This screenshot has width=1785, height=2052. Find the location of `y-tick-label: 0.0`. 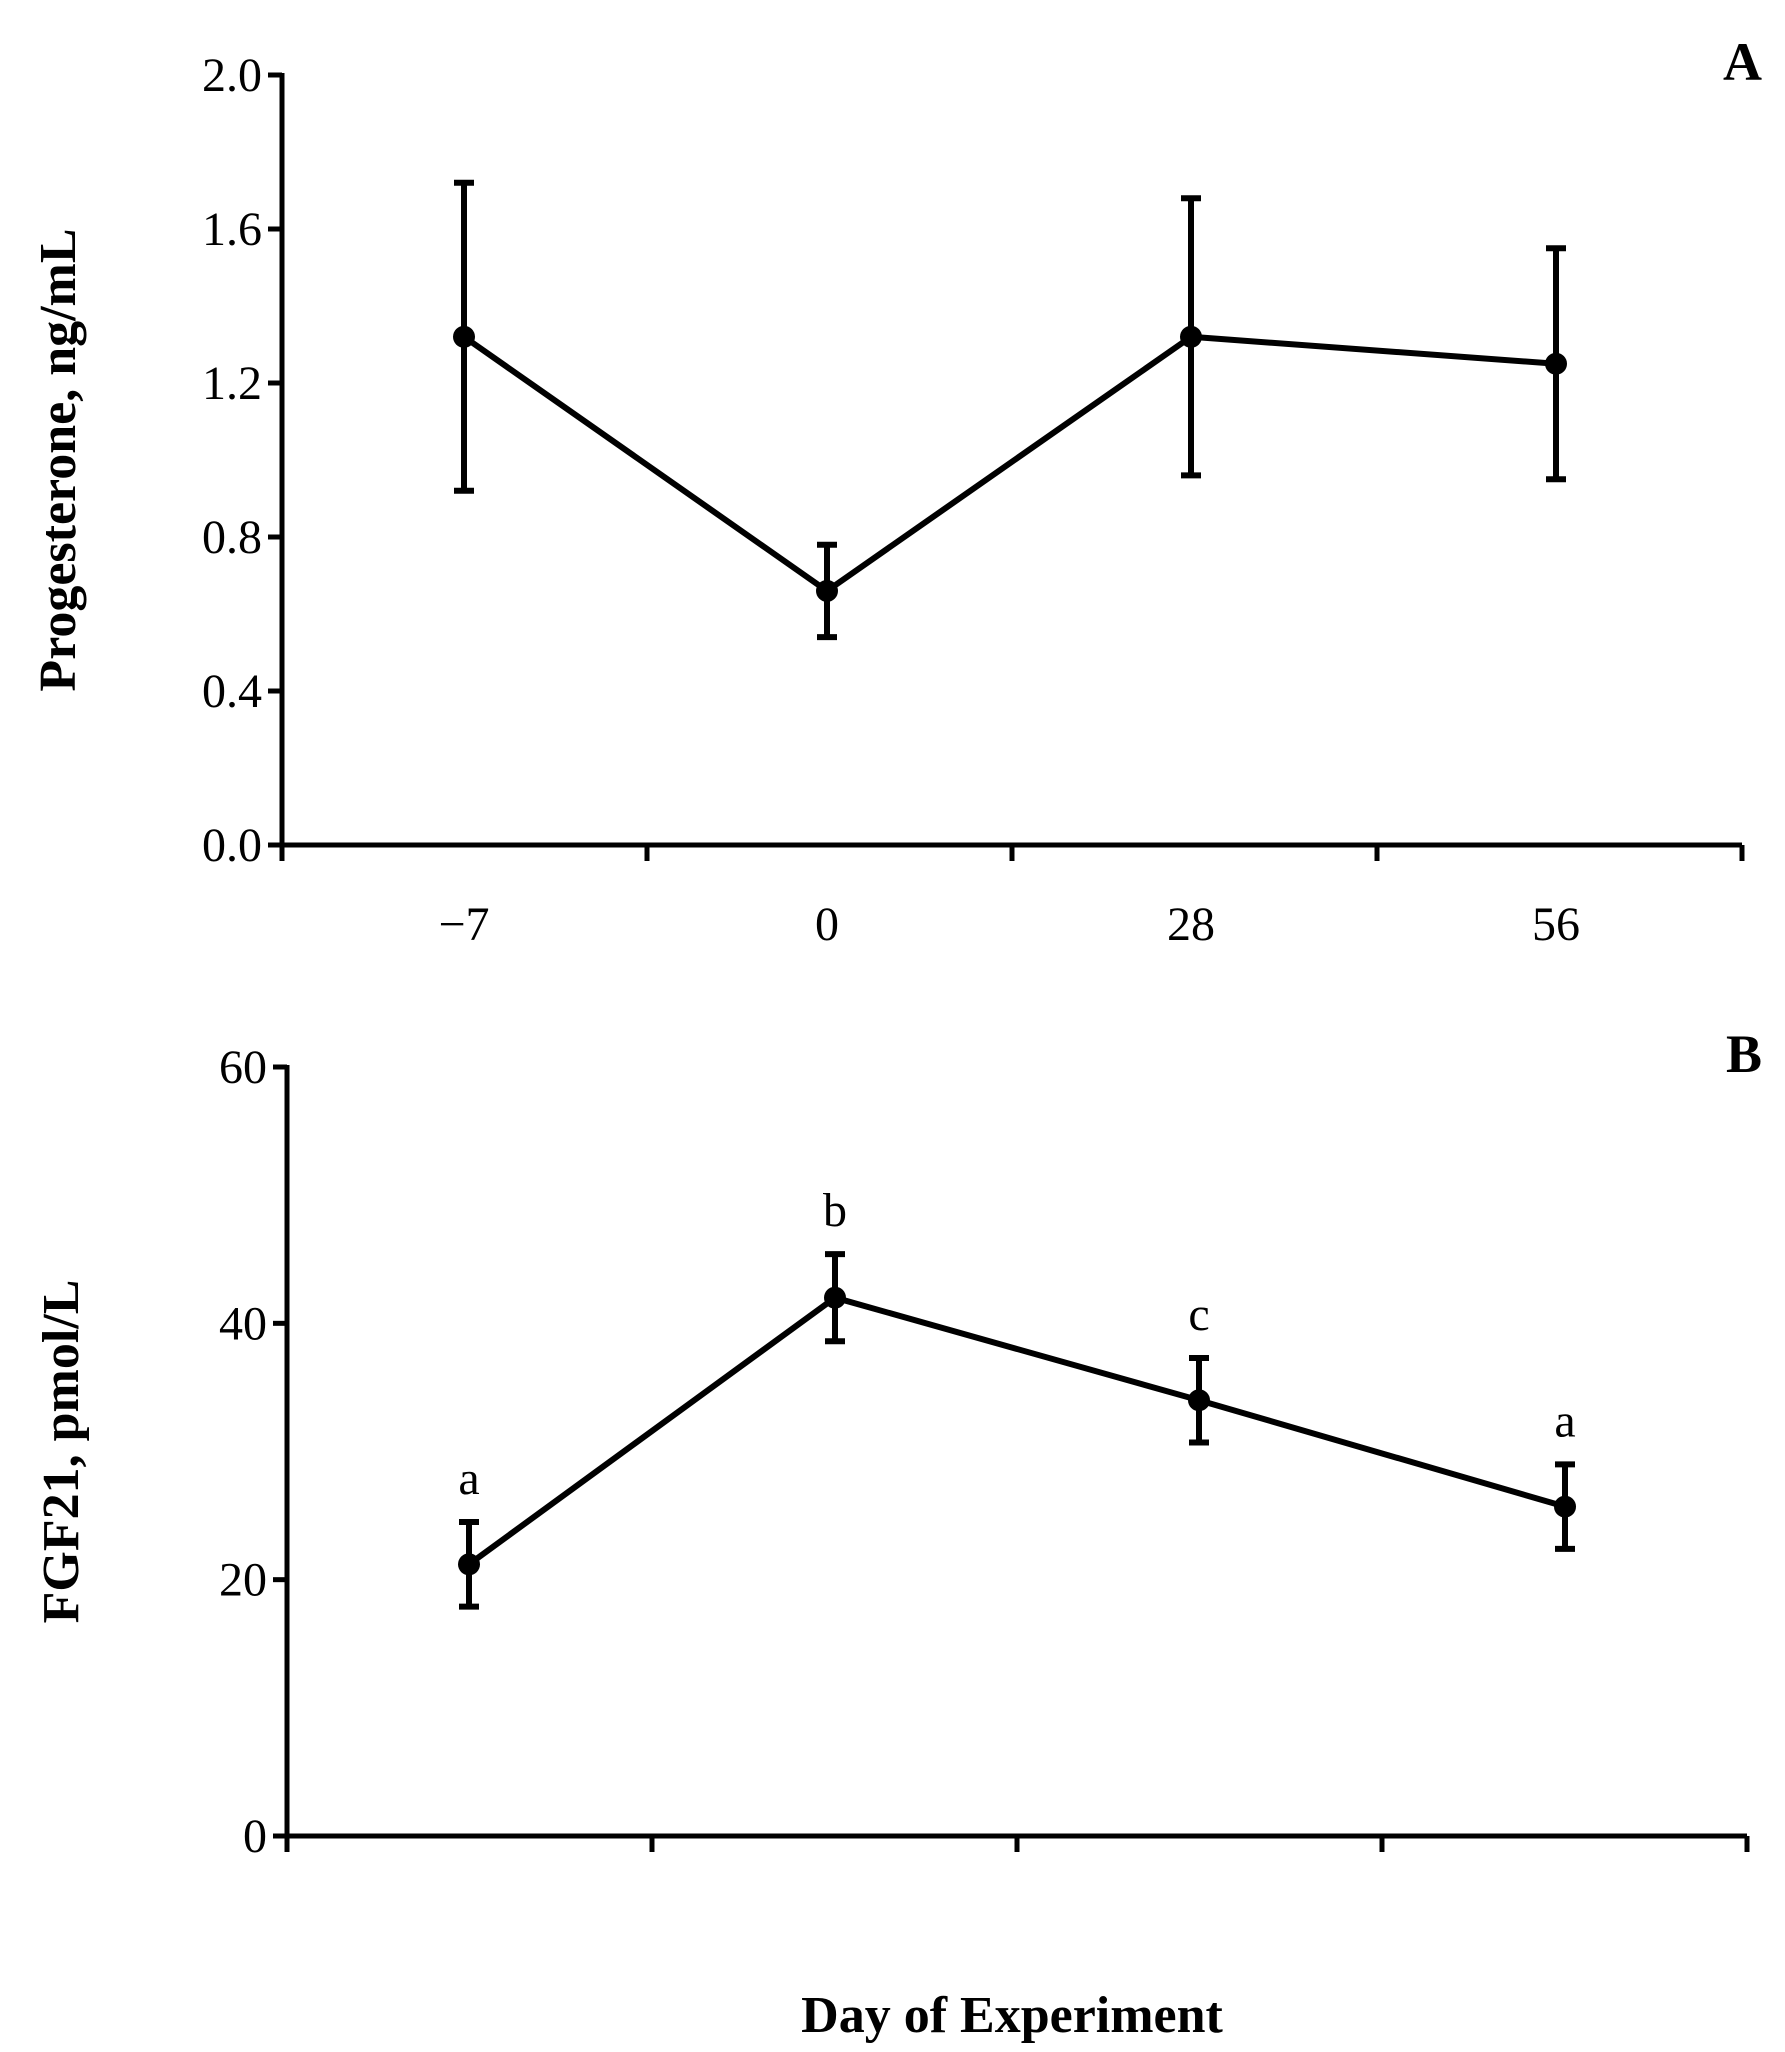

y-tick-label: 0.0 is located at coordinates (232, 845).